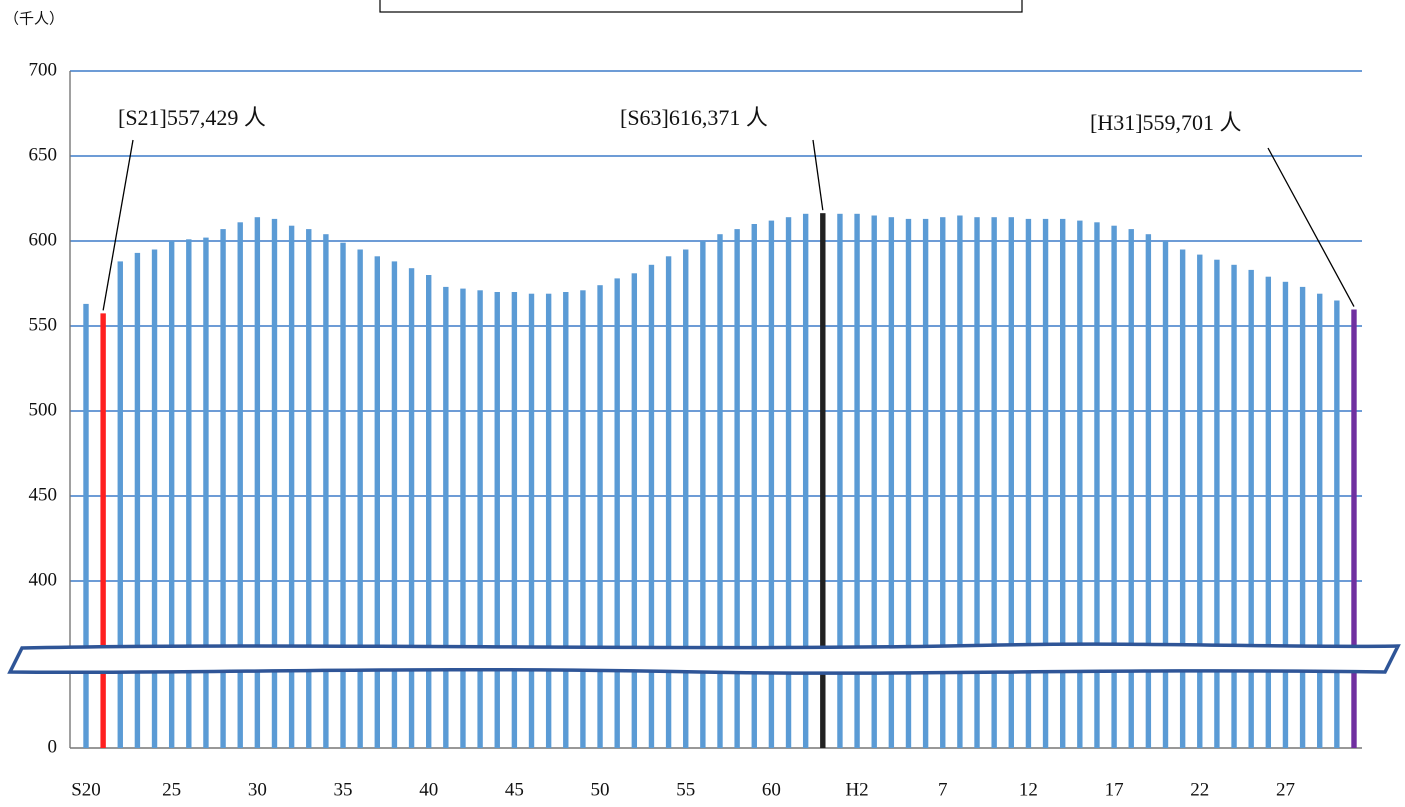  Describe the element at coordinates (1028, 789) in the screenshot. I see `x-tick-label: 12` at that location.